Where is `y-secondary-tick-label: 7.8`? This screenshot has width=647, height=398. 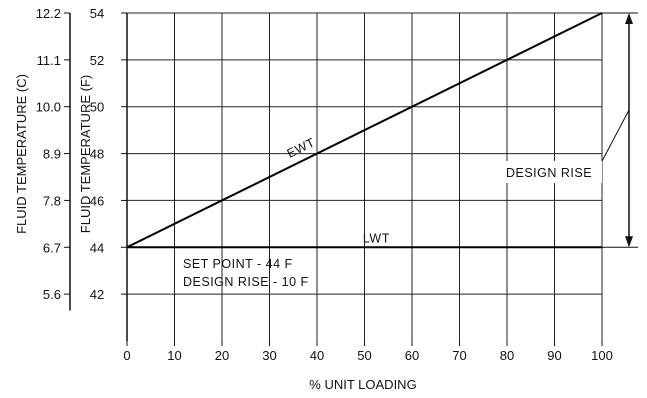 y-secondary-tick-label: 7.8 is located at coordinates (52, 200).